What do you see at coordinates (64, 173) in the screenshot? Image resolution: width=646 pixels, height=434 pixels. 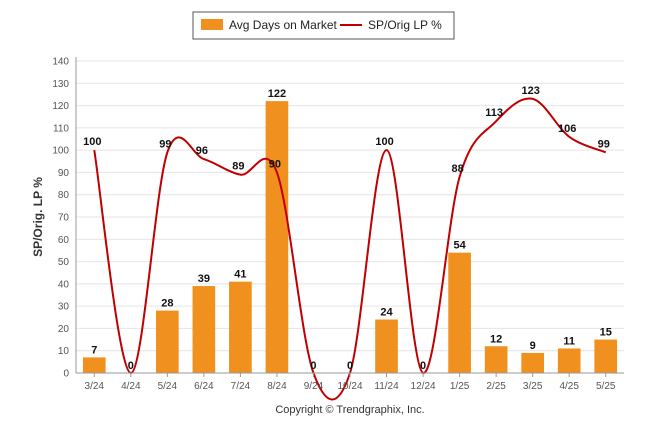 I see `y-tick-label: 90` at bounding box center [64, 173].